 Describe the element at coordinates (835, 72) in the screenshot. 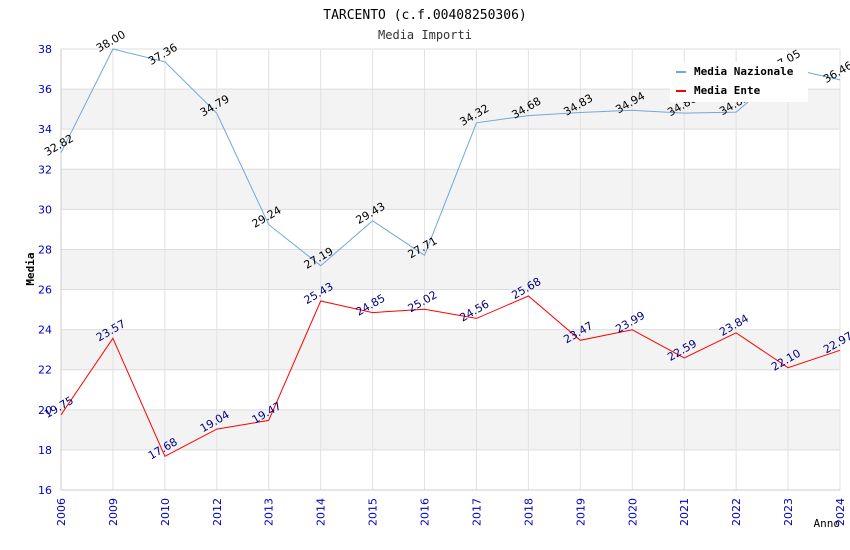

I see `data-label-media-nazionale: 36.46` at that location.